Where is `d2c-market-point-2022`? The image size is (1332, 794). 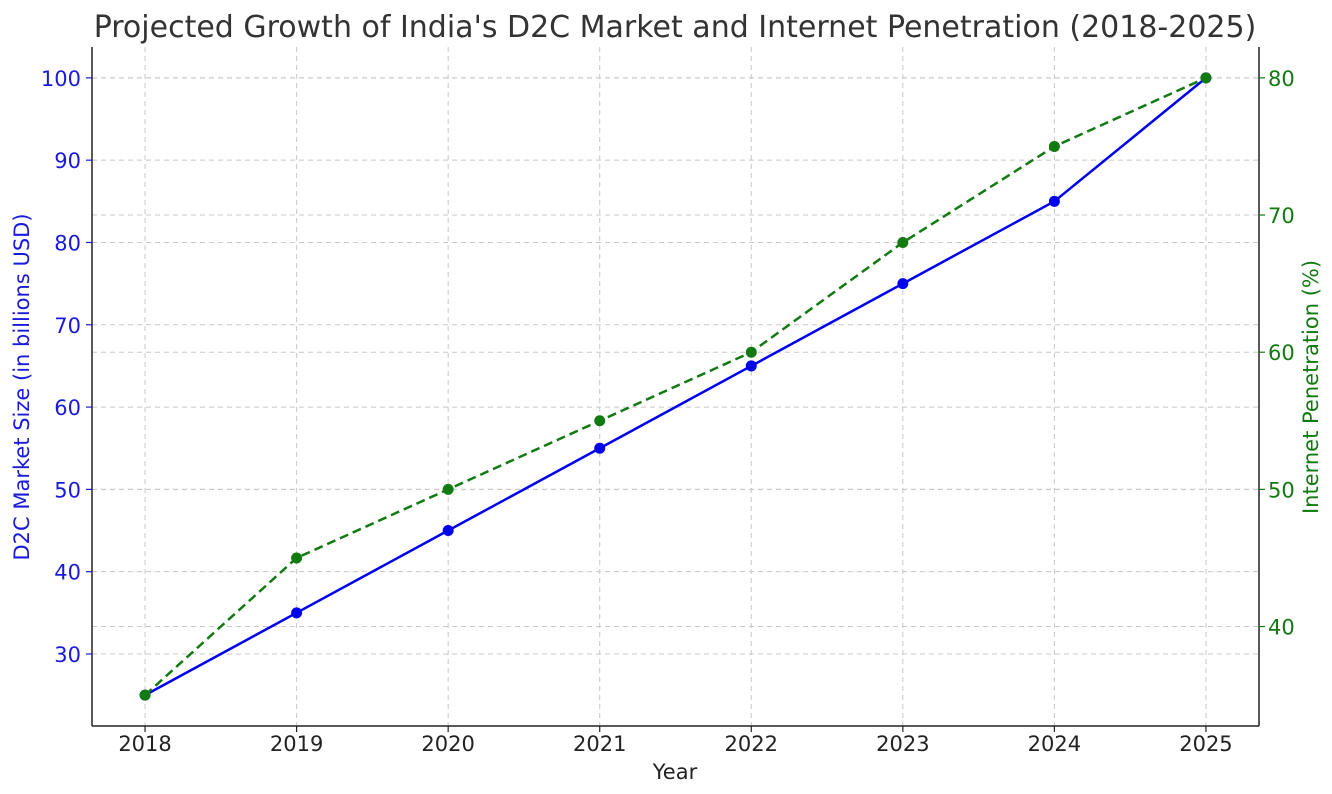
d2c-market-point-2022 is located at coordinates (751, 366).